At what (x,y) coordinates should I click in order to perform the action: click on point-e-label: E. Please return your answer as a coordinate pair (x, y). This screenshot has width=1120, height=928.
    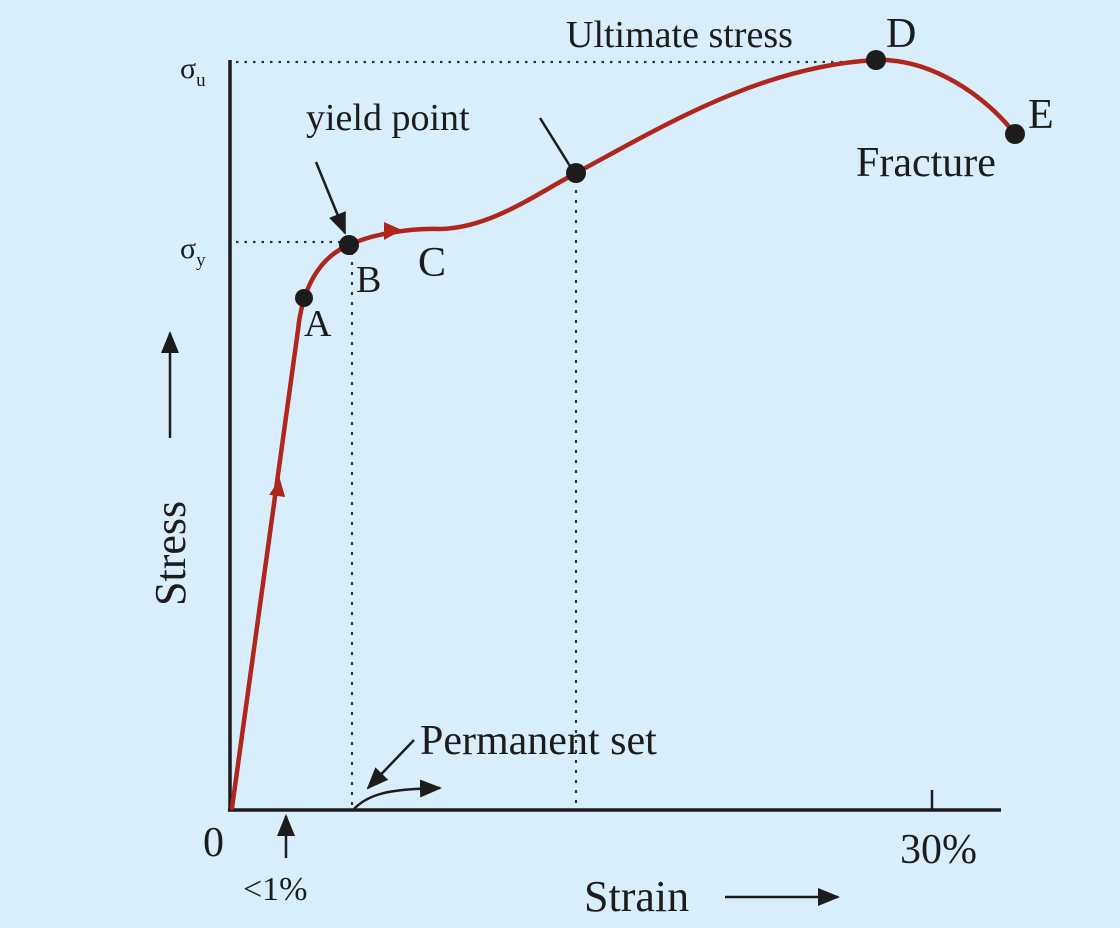
    Looking at the image, I should click on (1041, 115).